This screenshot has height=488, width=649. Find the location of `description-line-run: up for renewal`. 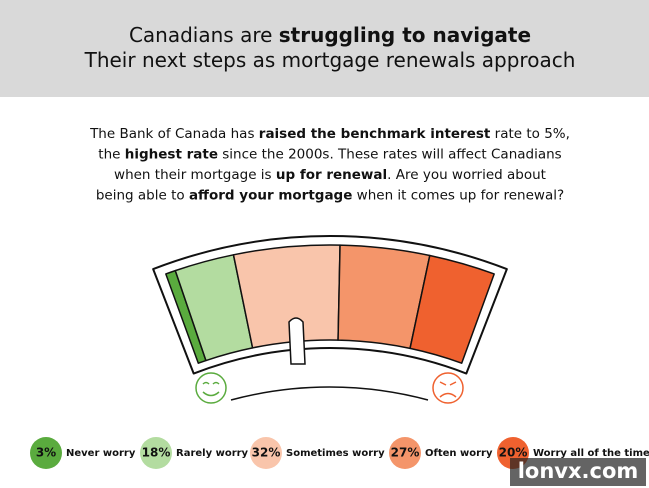

description-line-run: up for renewal is located at coordinates (331, 175).